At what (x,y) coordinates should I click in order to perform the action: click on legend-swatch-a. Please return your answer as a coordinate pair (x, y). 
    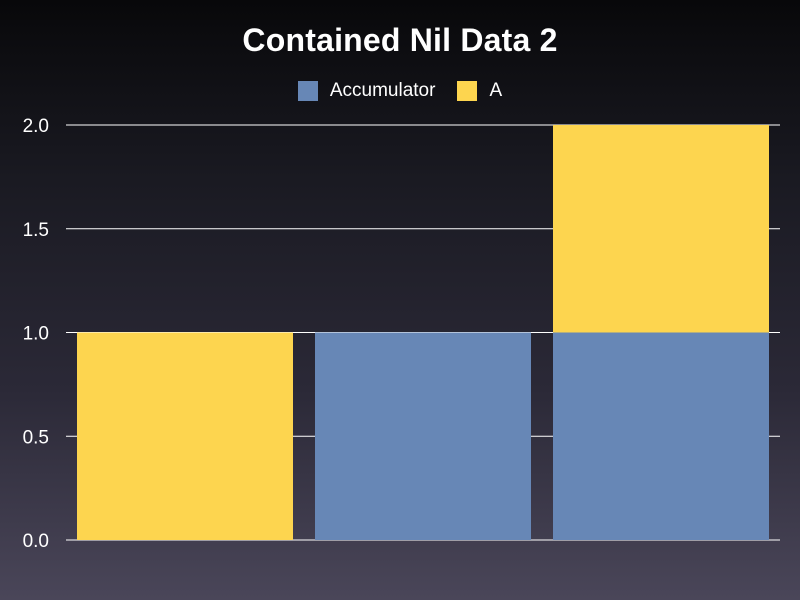
    Looking at the image, I should click on (467, 91).